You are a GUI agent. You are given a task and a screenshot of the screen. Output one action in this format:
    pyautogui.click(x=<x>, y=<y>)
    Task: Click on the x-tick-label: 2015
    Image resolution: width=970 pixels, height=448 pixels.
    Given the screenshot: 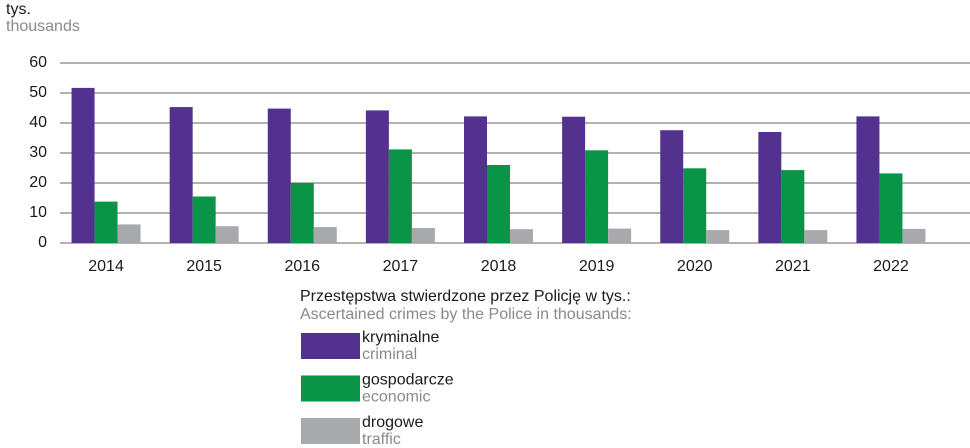 What is the action you would take?
    pyautogui.click(x=204, y=266)
    